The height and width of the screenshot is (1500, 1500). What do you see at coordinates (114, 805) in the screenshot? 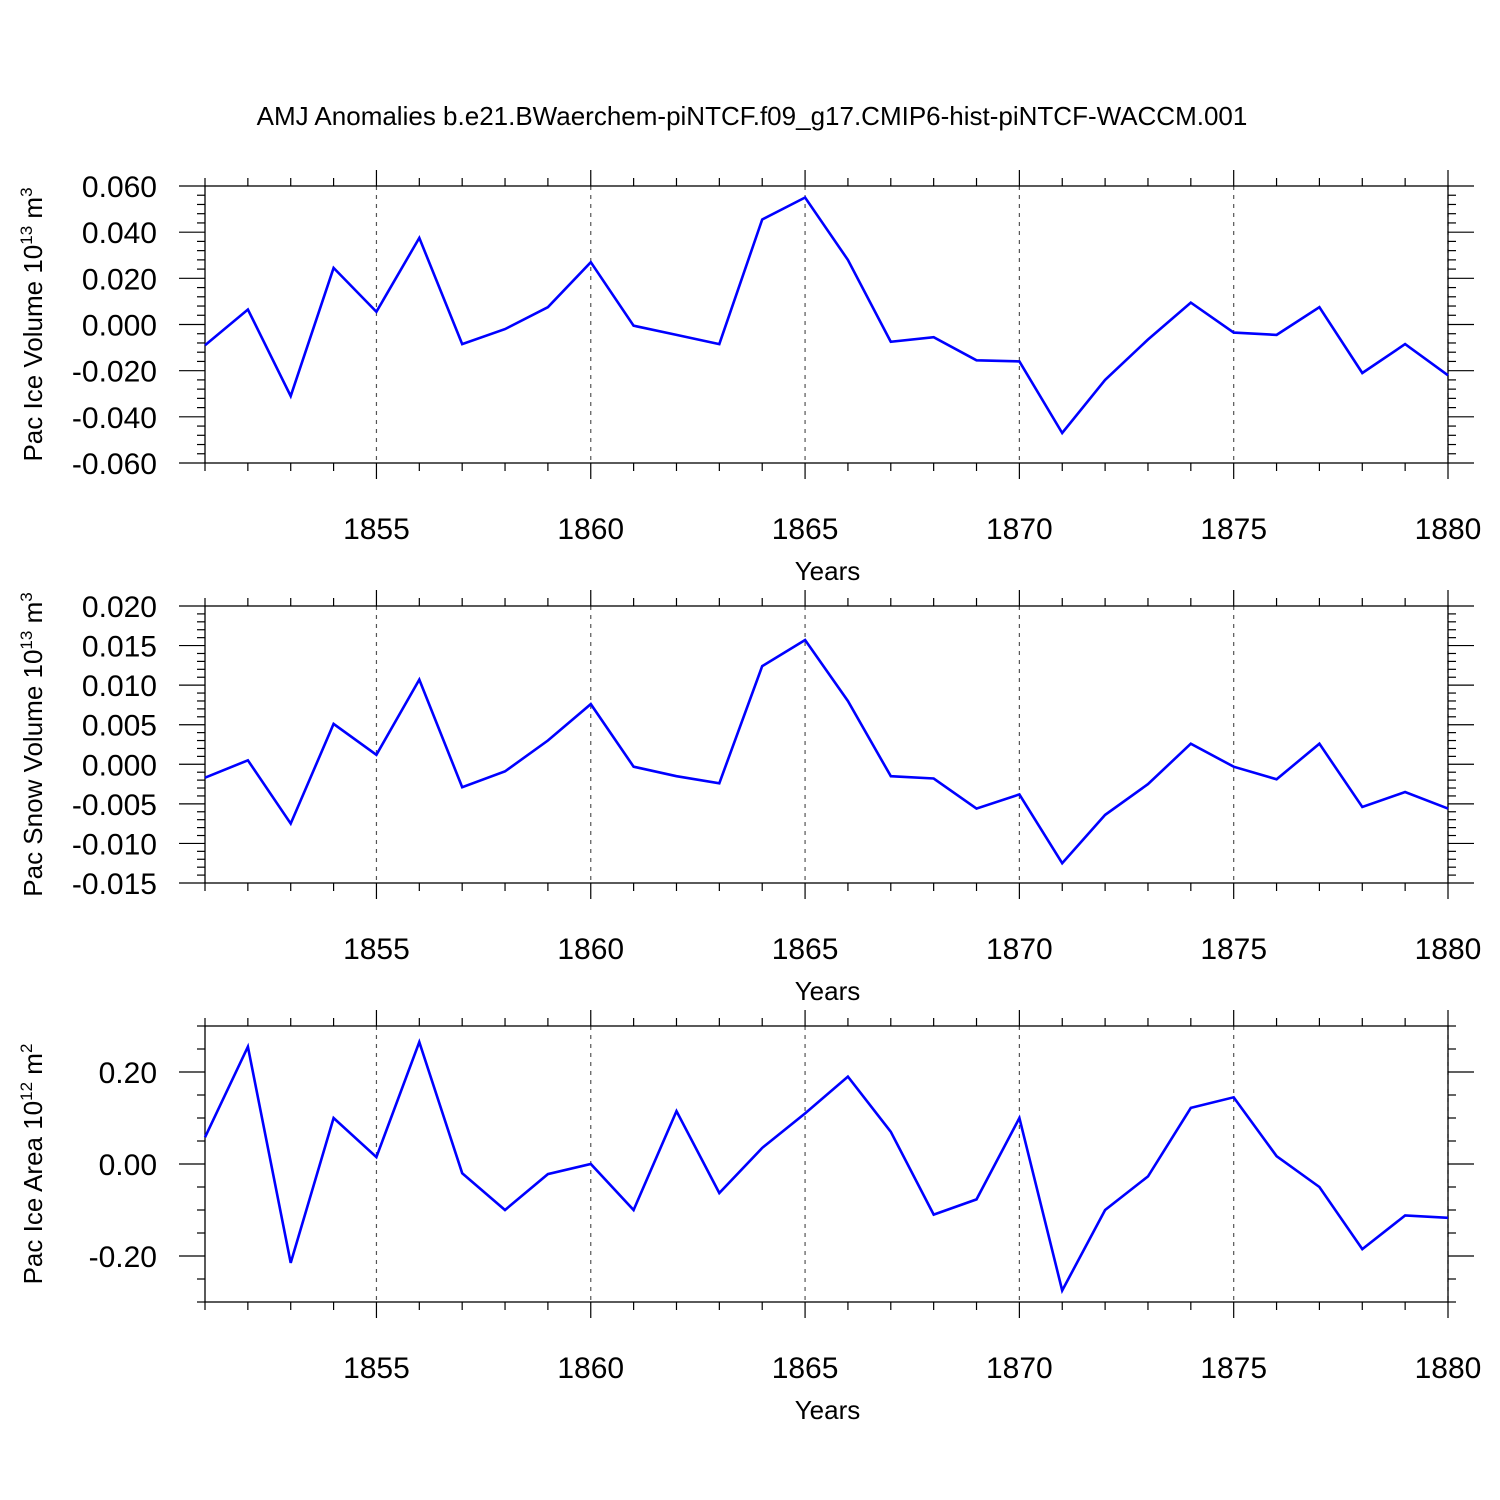
I see `y-tick-label: -0.005` at bounding box center [114, 805].